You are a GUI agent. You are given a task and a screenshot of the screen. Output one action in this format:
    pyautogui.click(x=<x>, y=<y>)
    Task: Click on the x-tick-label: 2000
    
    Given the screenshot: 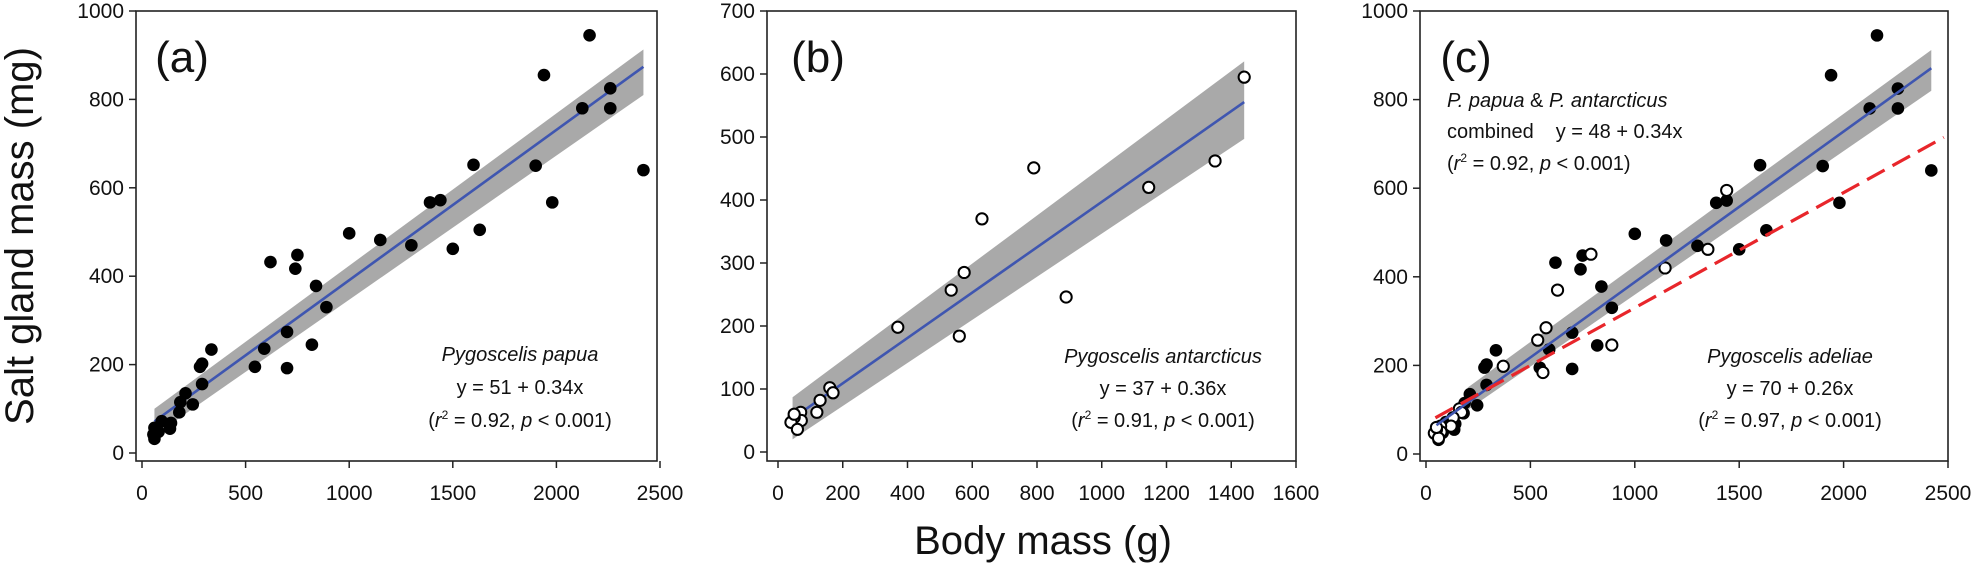 What is the action you would take?
    pyautogui.click(x=556, y=493)
    